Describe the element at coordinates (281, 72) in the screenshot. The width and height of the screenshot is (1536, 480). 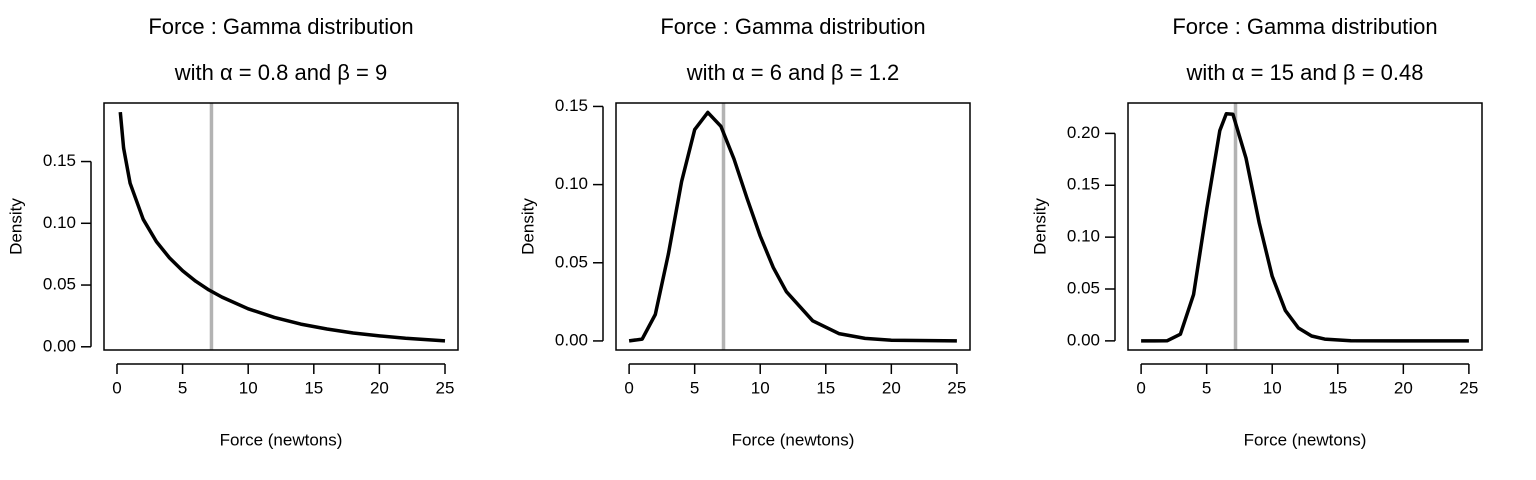
I see `chart-subtitle: with α = 0.8 and β = 9` at that location.